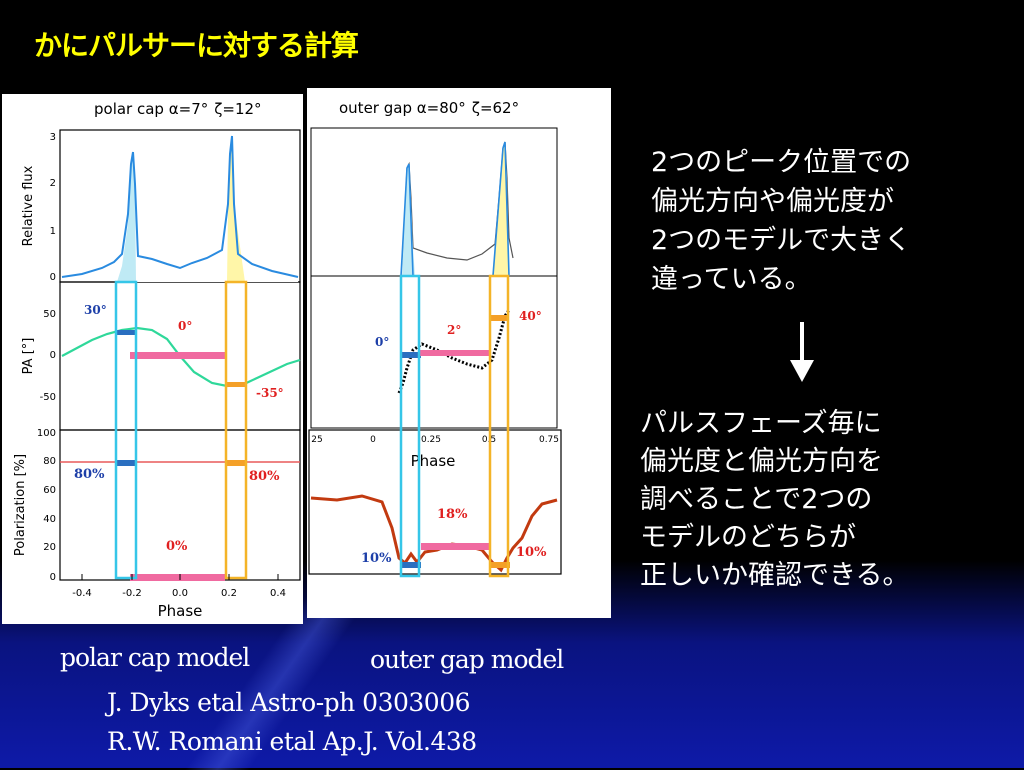  What do you see at coordinates (180, 505) in the screenshot?
I see `polarization-axes` at bounding box center [180, 505].